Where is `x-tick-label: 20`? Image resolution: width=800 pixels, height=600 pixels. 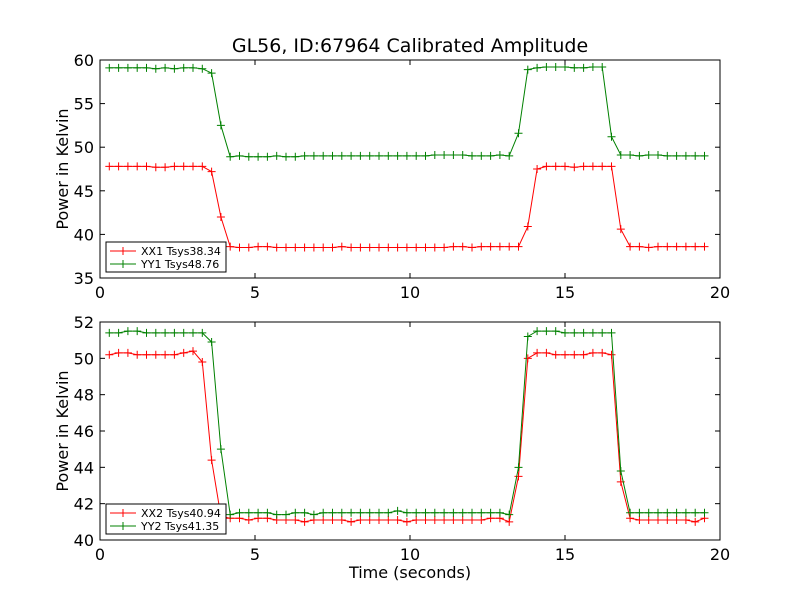 x-tick-label: 20 is located at coordinates (720, 292).